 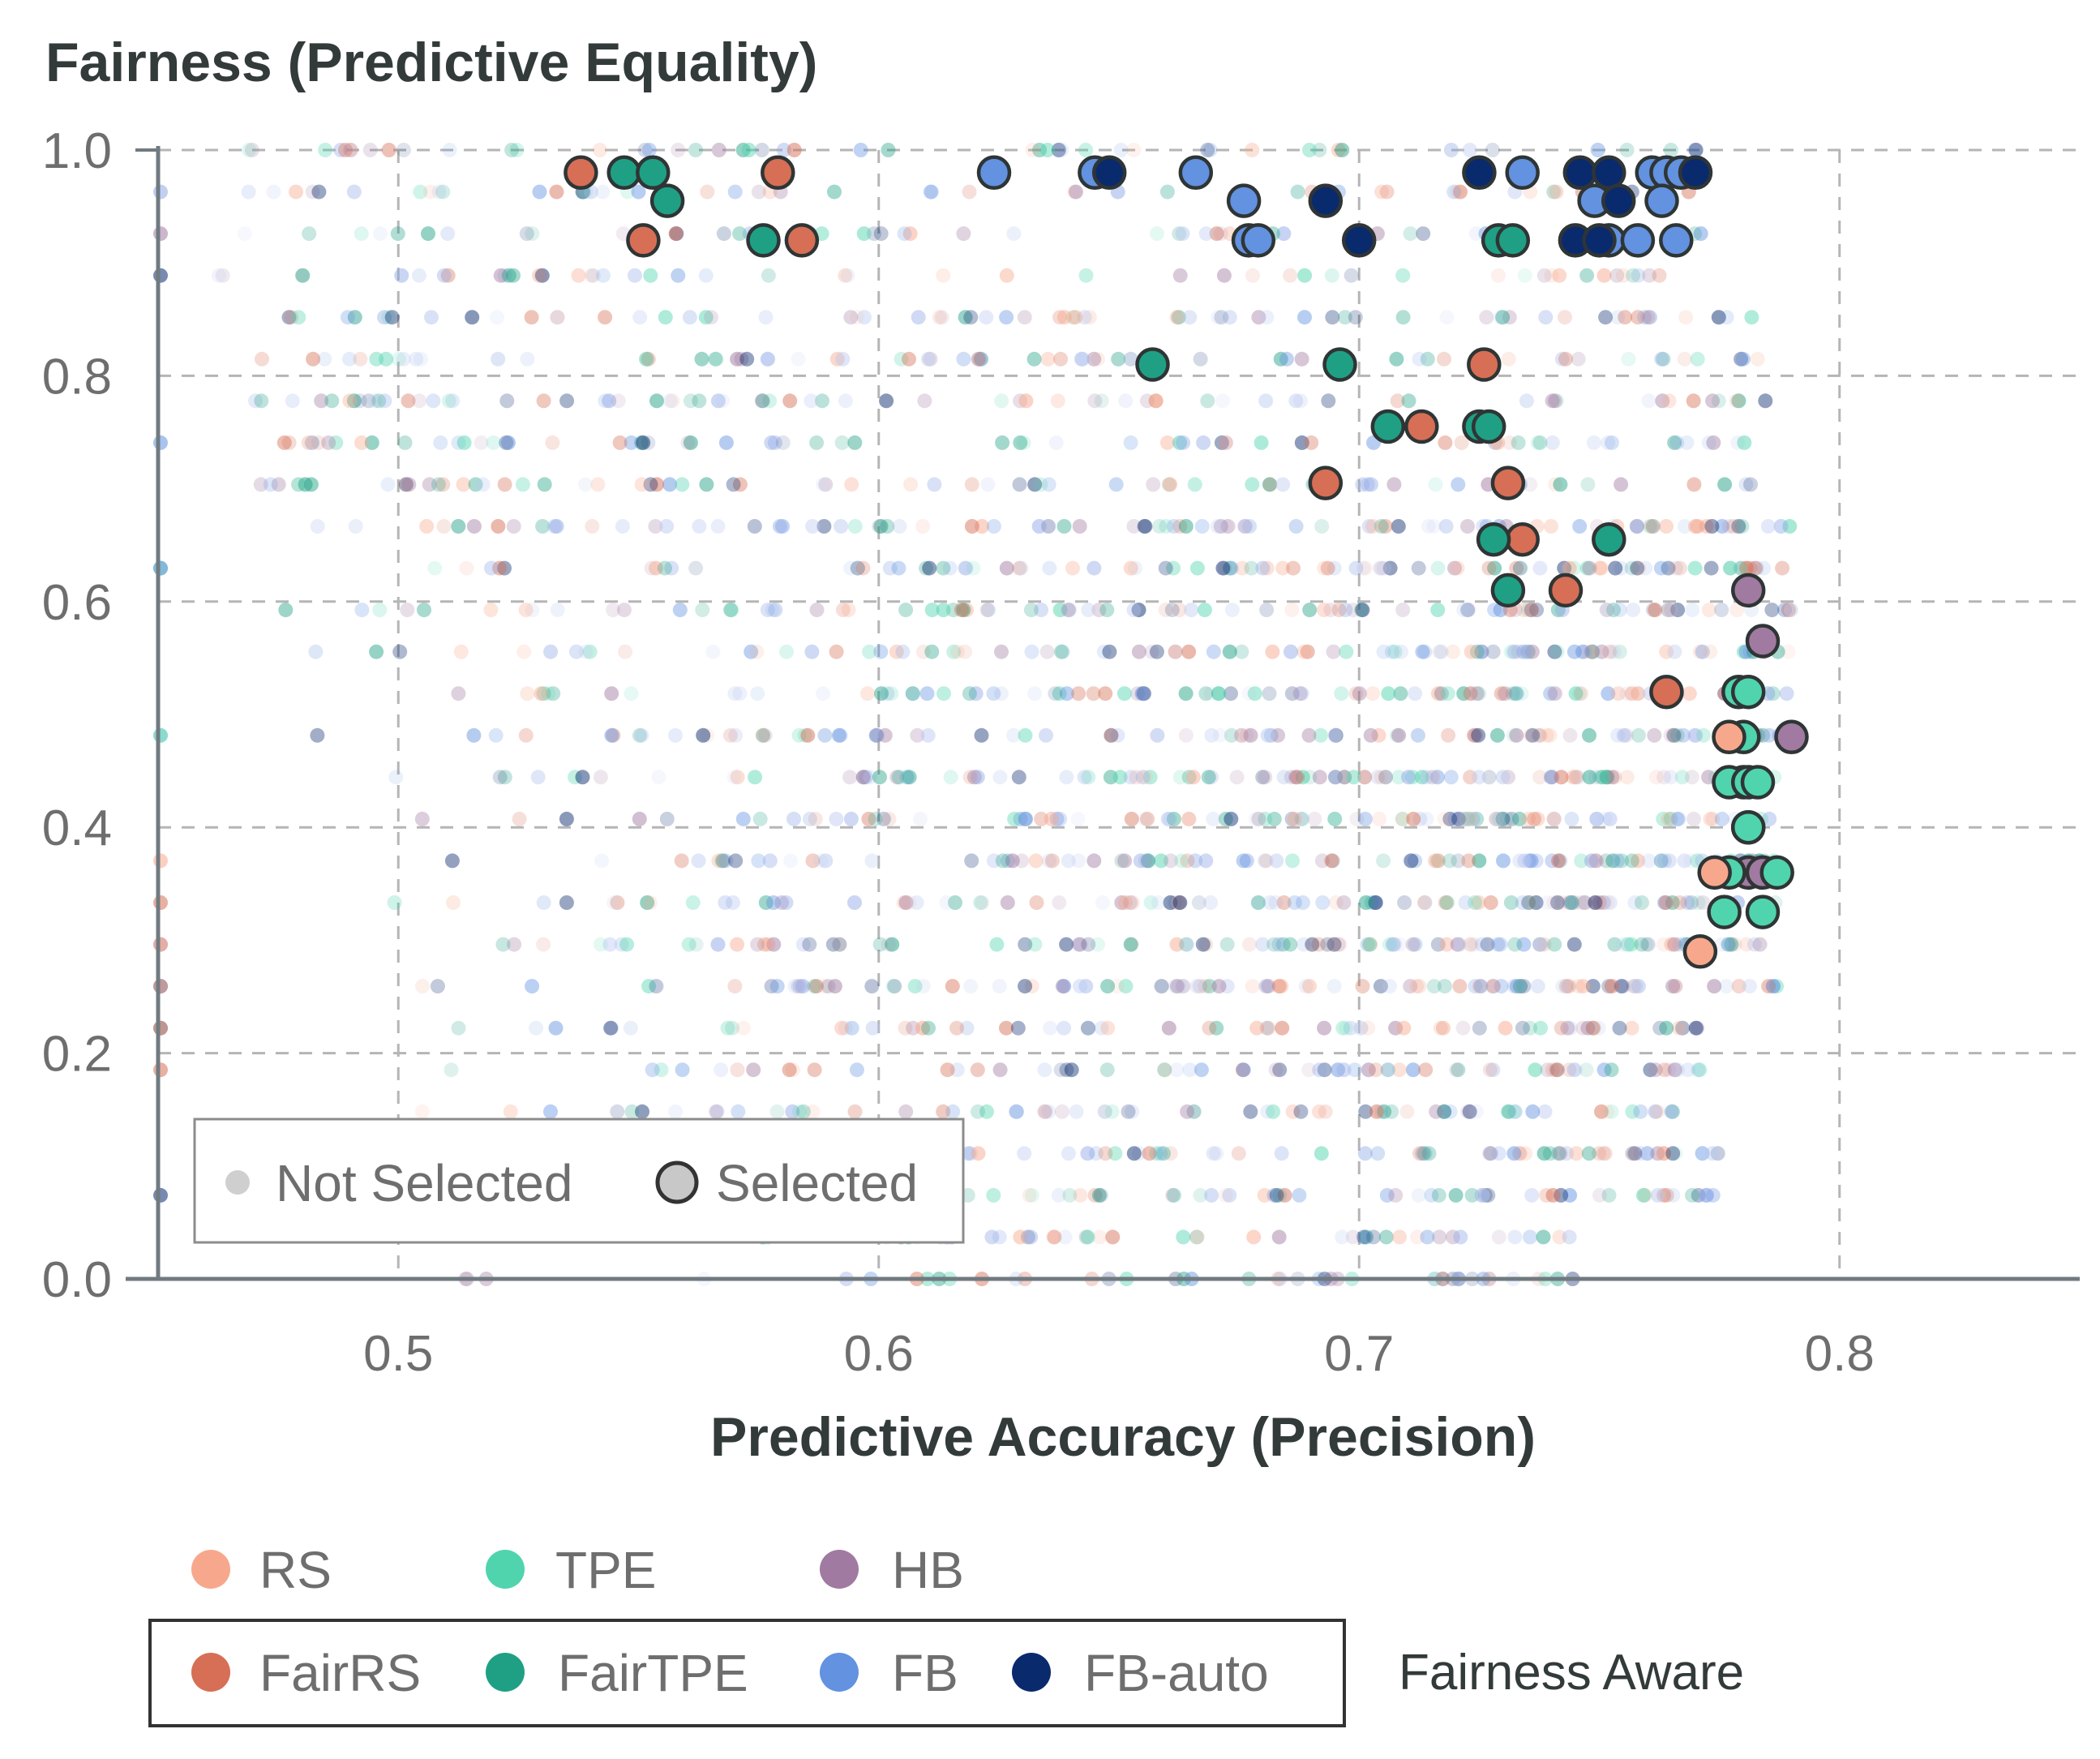 I want to click on legend-label-fb: FB, so click(x=925, y=1673).